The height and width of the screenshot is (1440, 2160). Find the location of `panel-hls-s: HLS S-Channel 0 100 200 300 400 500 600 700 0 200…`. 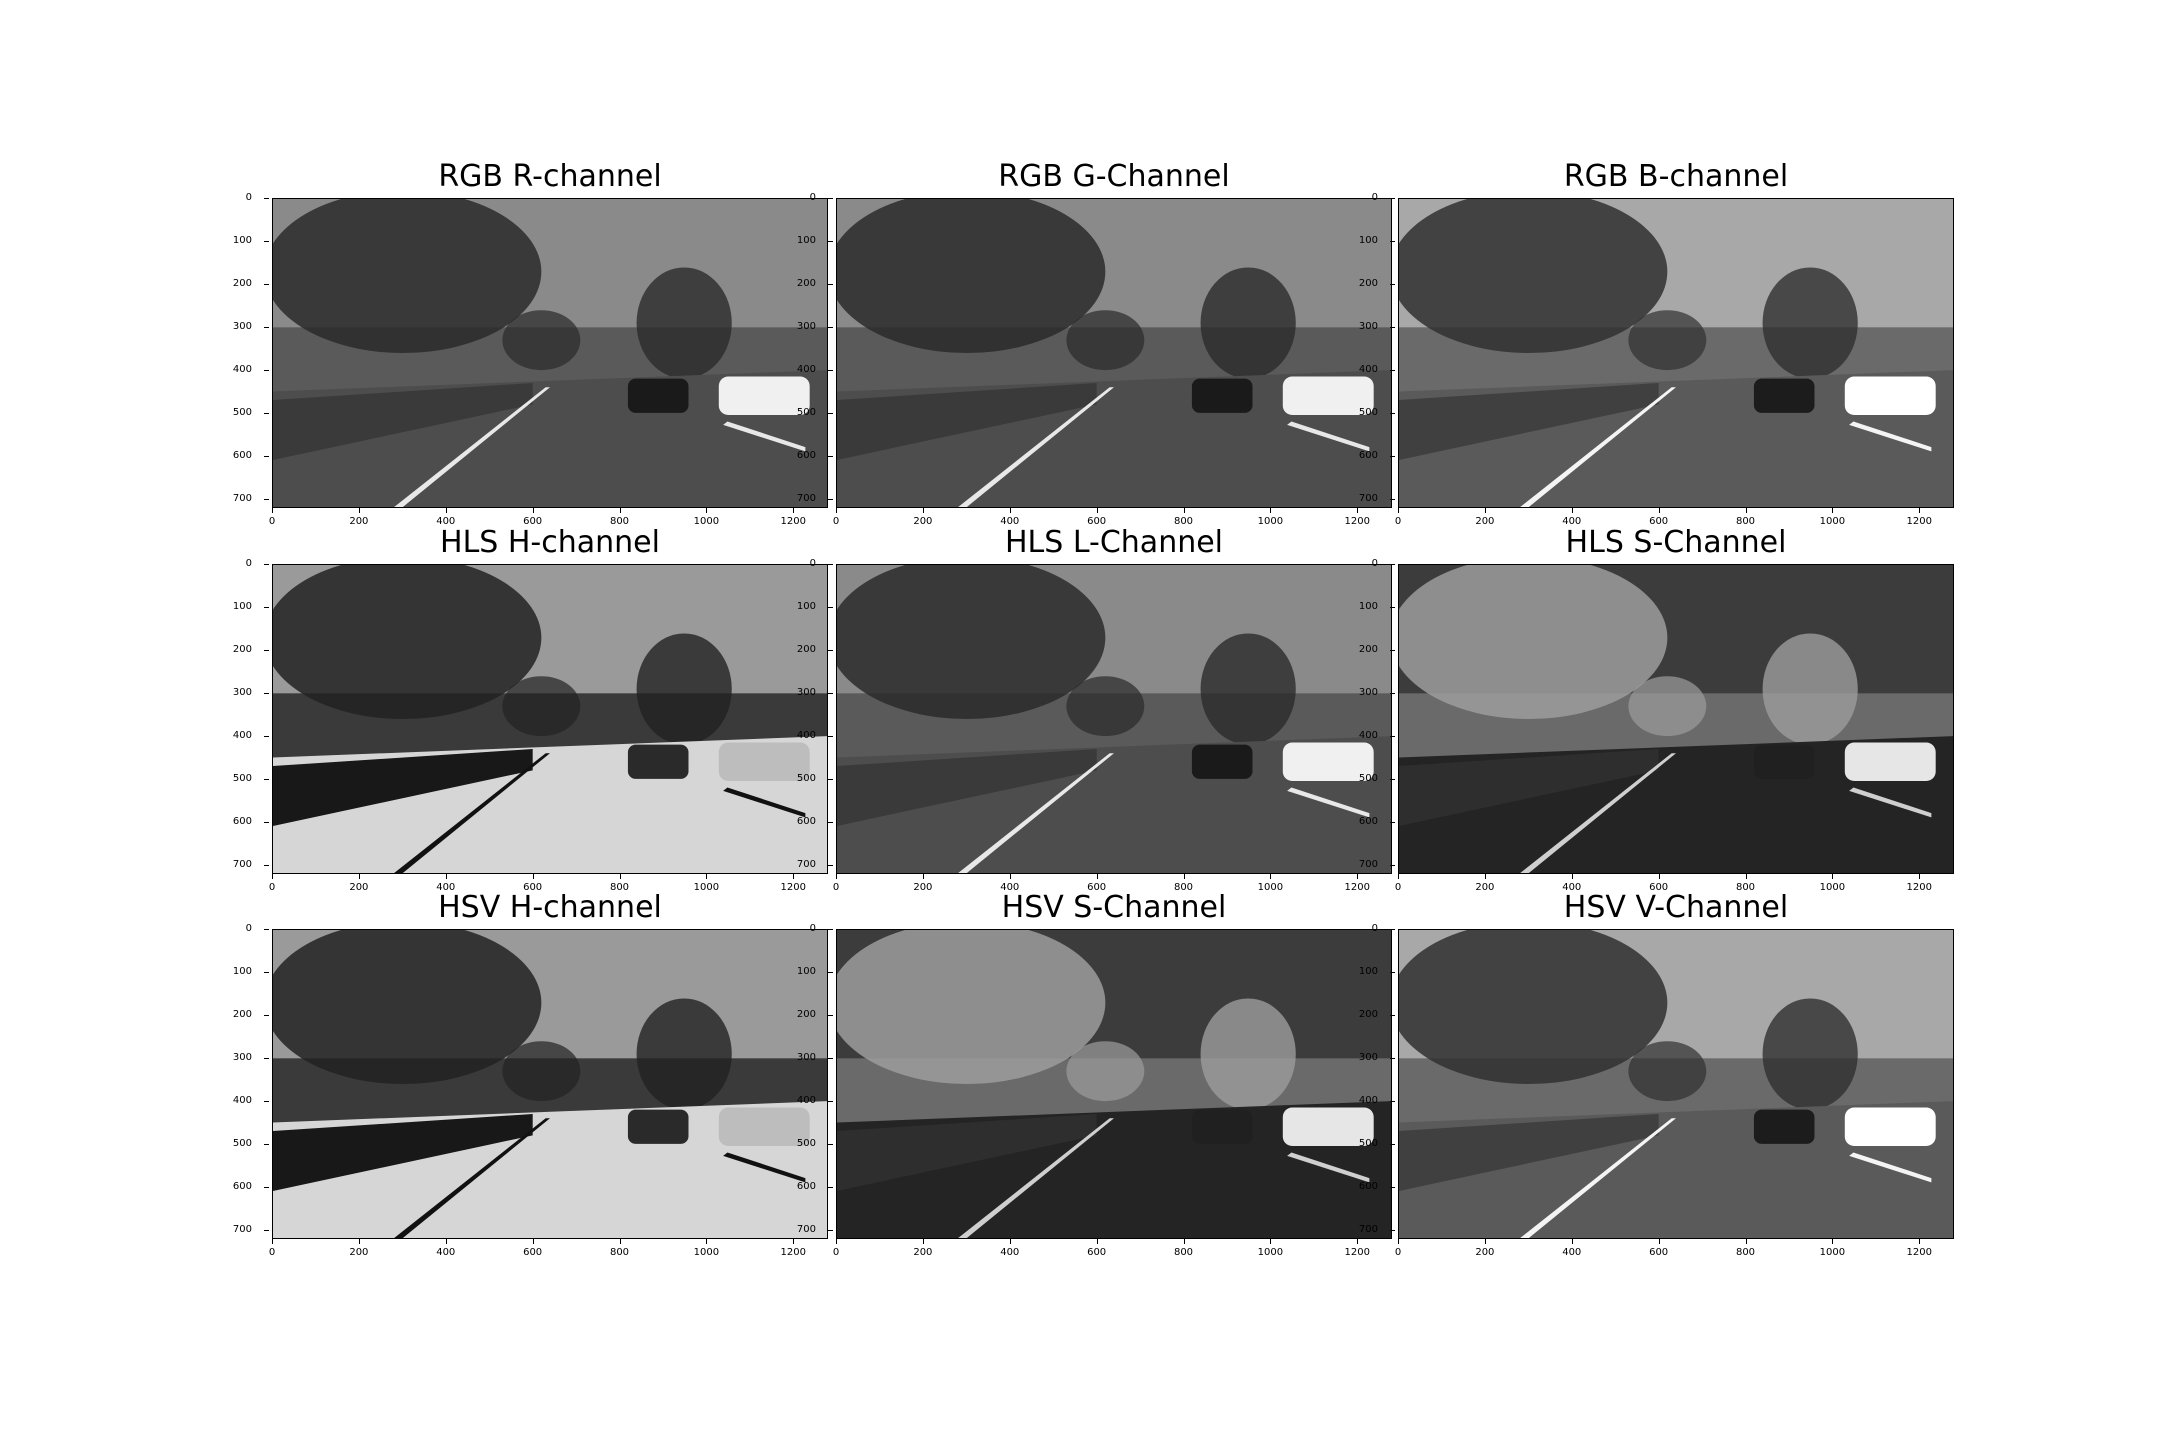

panel-hls-s: HLS S-Channel 0 100 200 300 400 500 600 700 0 200… is located at coordinates (1656, 709).